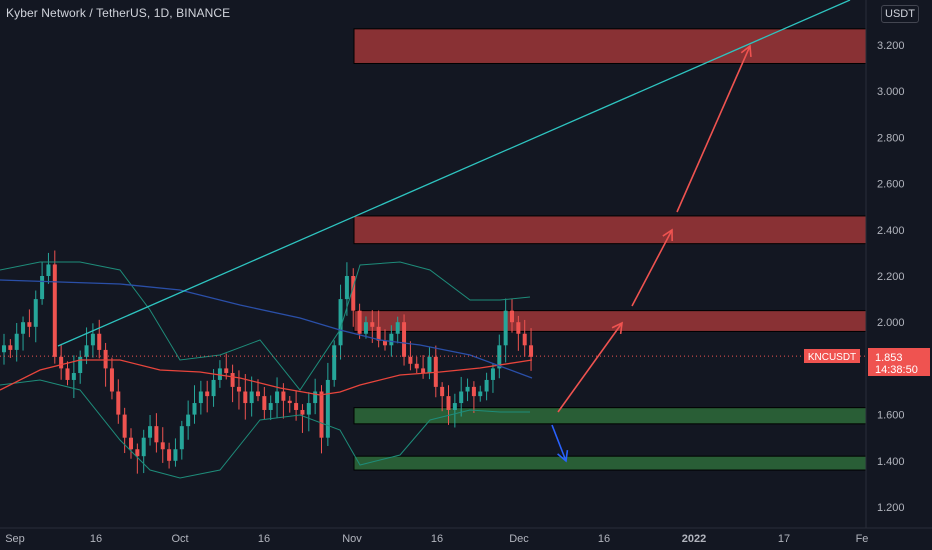  I want to click on arrow-up-3-head, so click(746, 51).